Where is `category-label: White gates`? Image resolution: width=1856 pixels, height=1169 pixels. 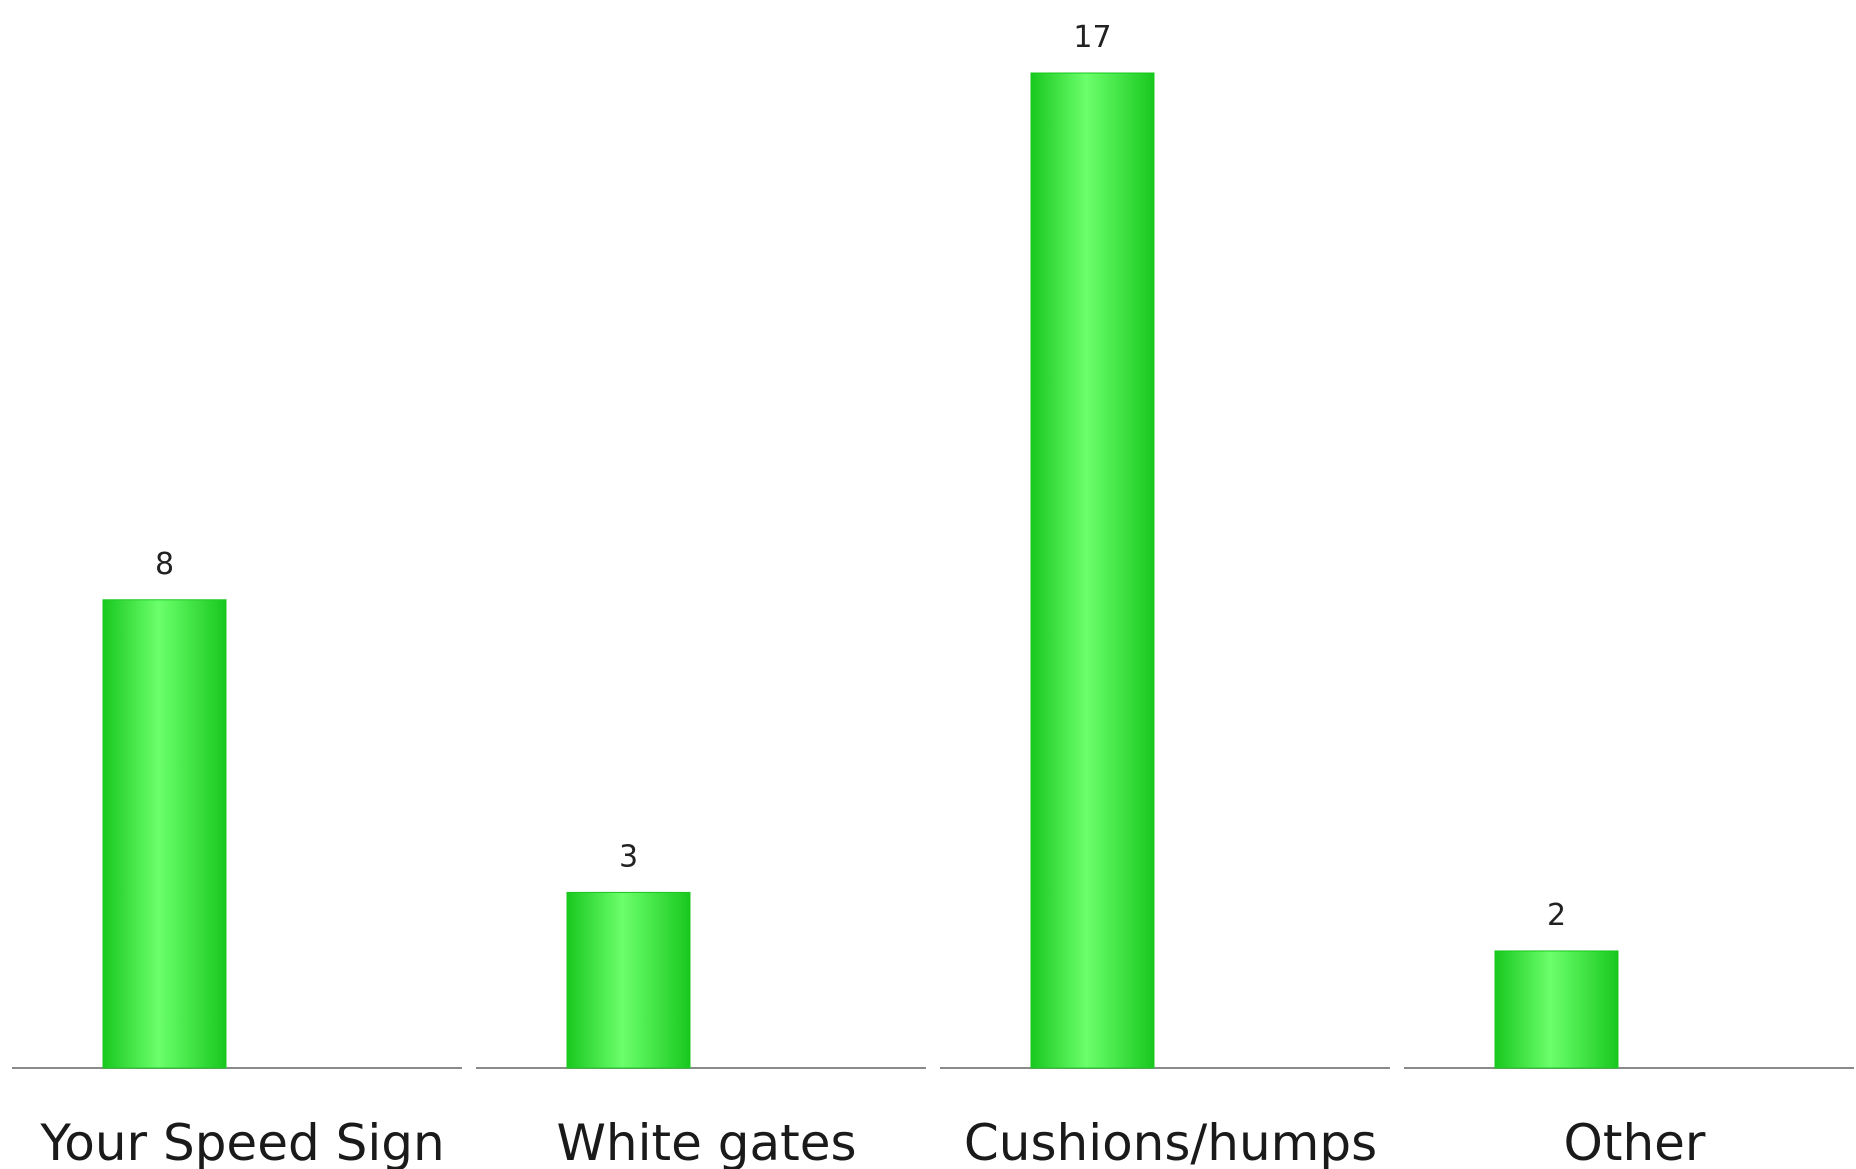 category-label: White gates is located at coordinates (706, 1141).